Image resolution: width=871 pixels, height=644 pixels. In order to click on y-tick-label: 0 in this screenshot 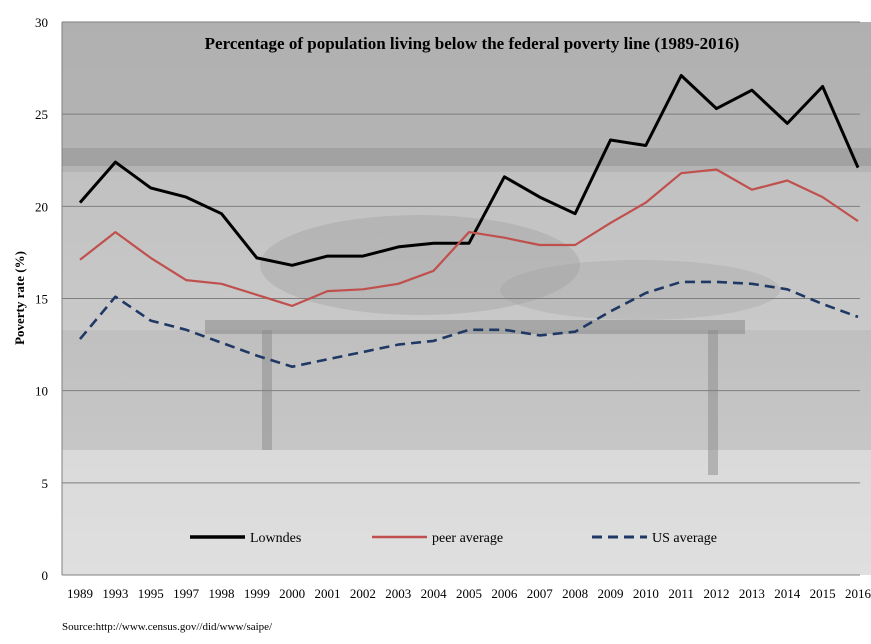, I will do `click(45, 575)`.